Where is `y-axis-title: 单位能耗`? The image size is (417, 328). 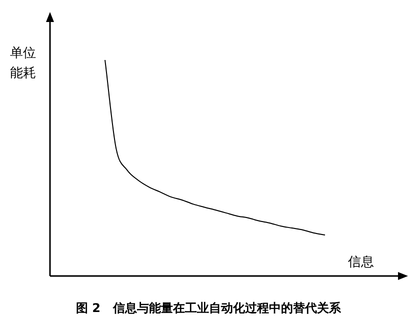
y-axis-title: 单位能耗 is located at coordinates (23, 64).